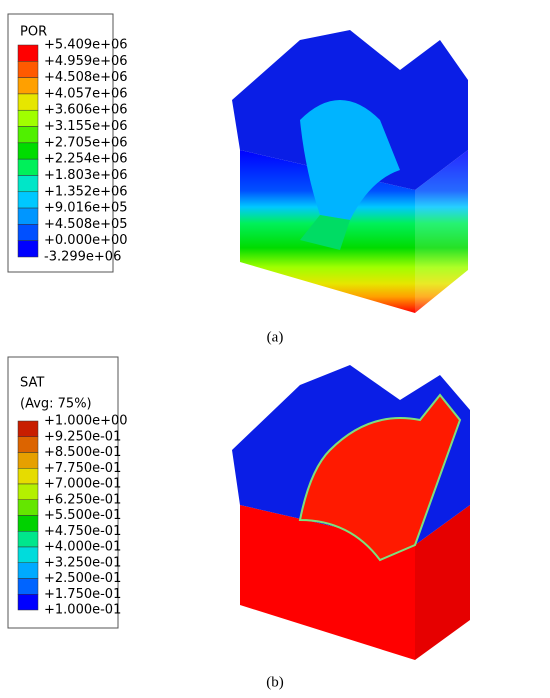 The height and width of the screenshot is (698, 550). I want to click on legend-label: +1.803e+06, so click(86, 175).